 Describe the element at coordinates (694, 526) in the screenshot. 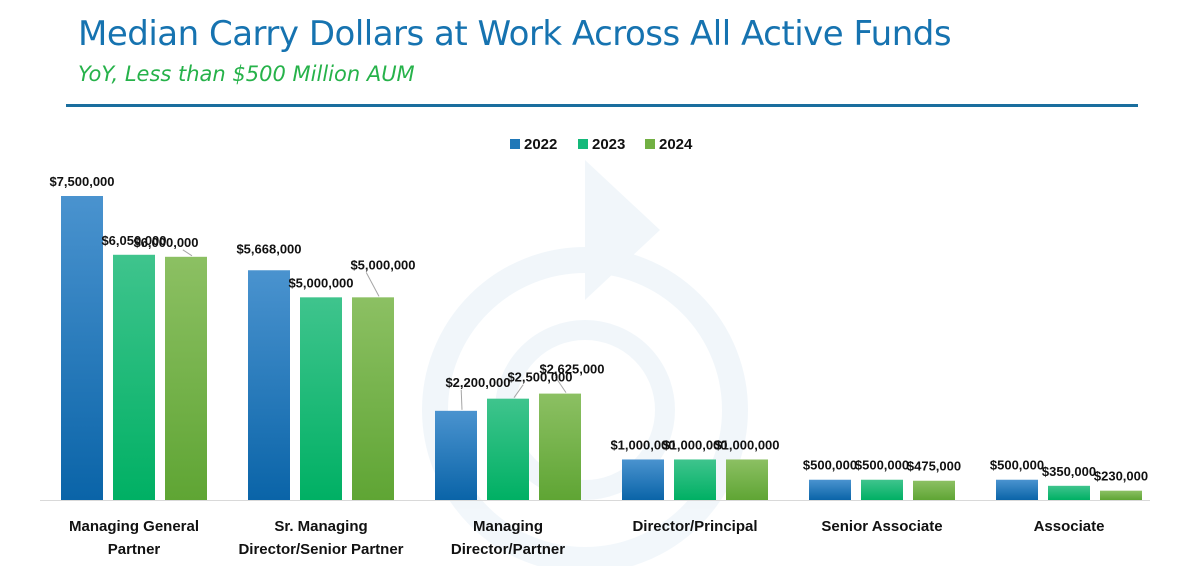

I see `category-label-3-0: Director/Principal` at that location.